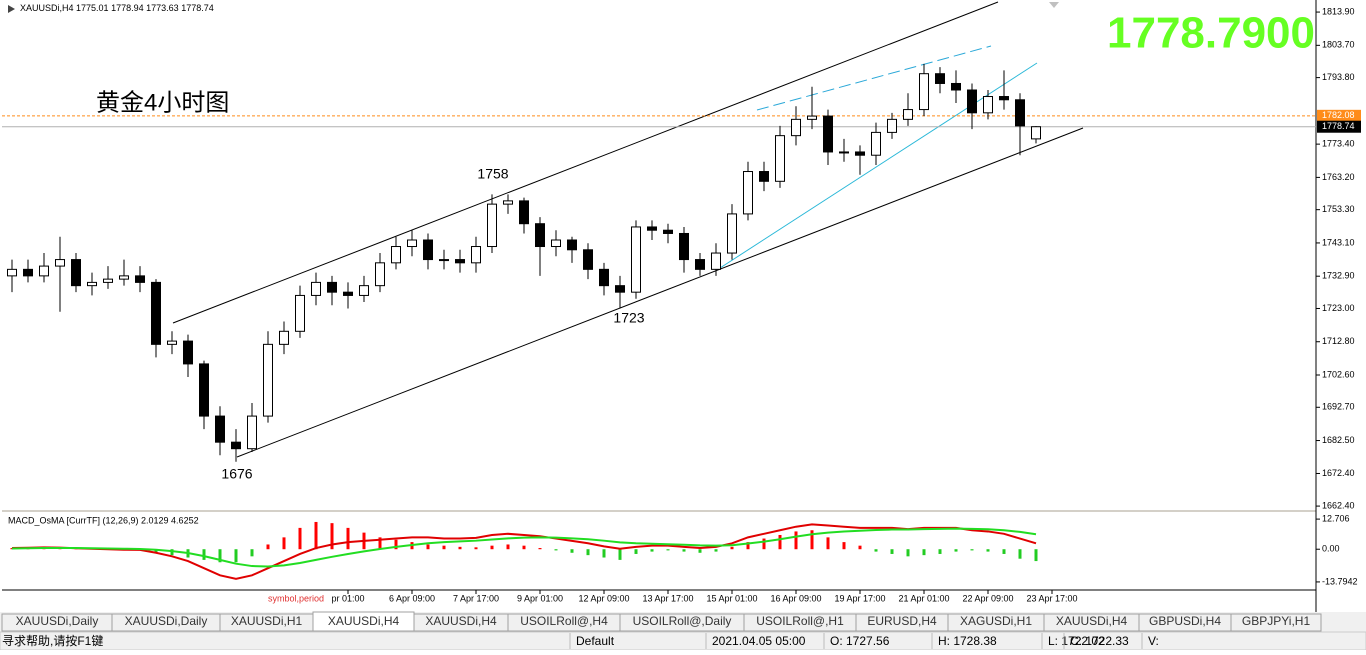  What do you see at coordinates (197, 8) in the screenshot?
I see `hdr-close: 1778.74` at bounding box center [197, 8].